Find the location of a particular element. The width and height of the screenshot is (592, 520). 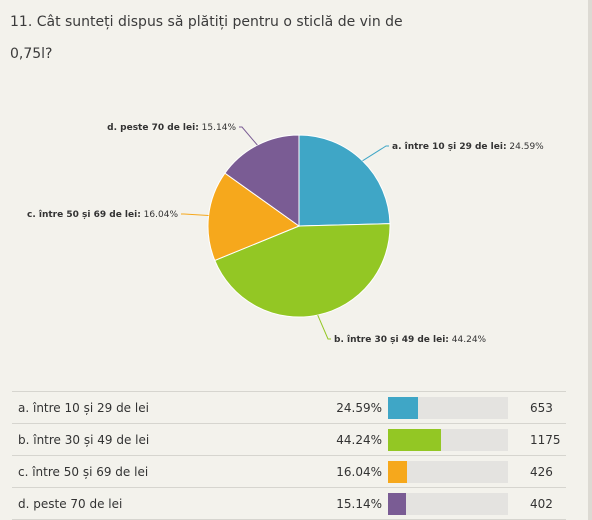

answer-count: 653 is located at coordinates (541, 407).